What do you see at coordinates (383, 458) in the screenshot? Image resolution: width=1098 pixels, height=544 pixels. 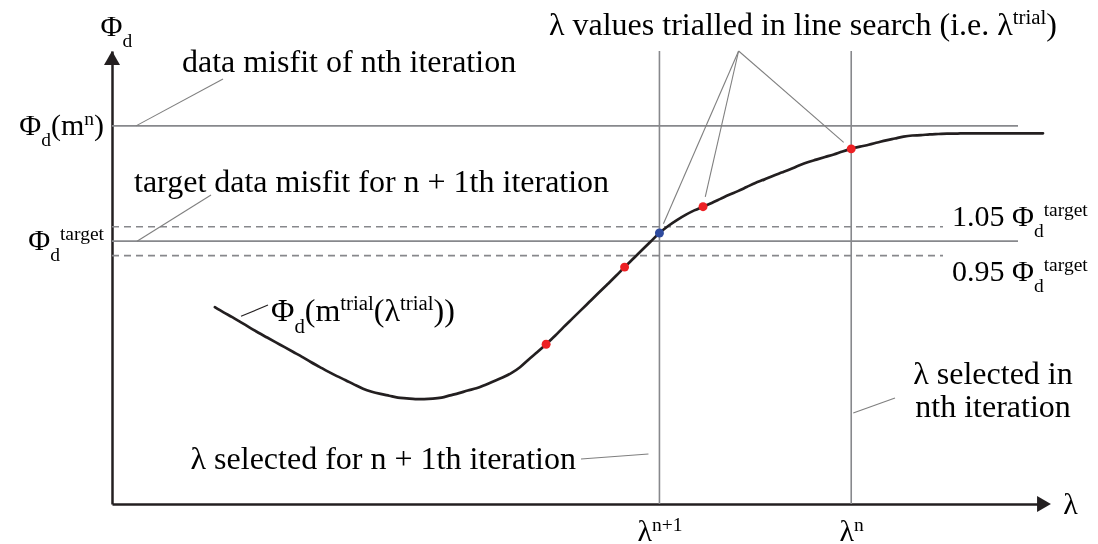 I see `annotation: λ selected for n + 1th iteration` at bounding box center [383, 458].